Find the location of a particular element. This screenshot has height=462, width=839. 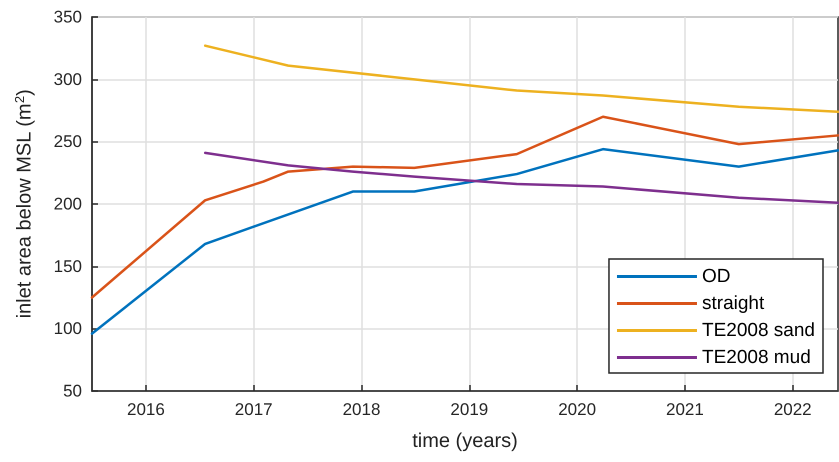

x-tick-label: 2019 is located at coordinates (469, 409).